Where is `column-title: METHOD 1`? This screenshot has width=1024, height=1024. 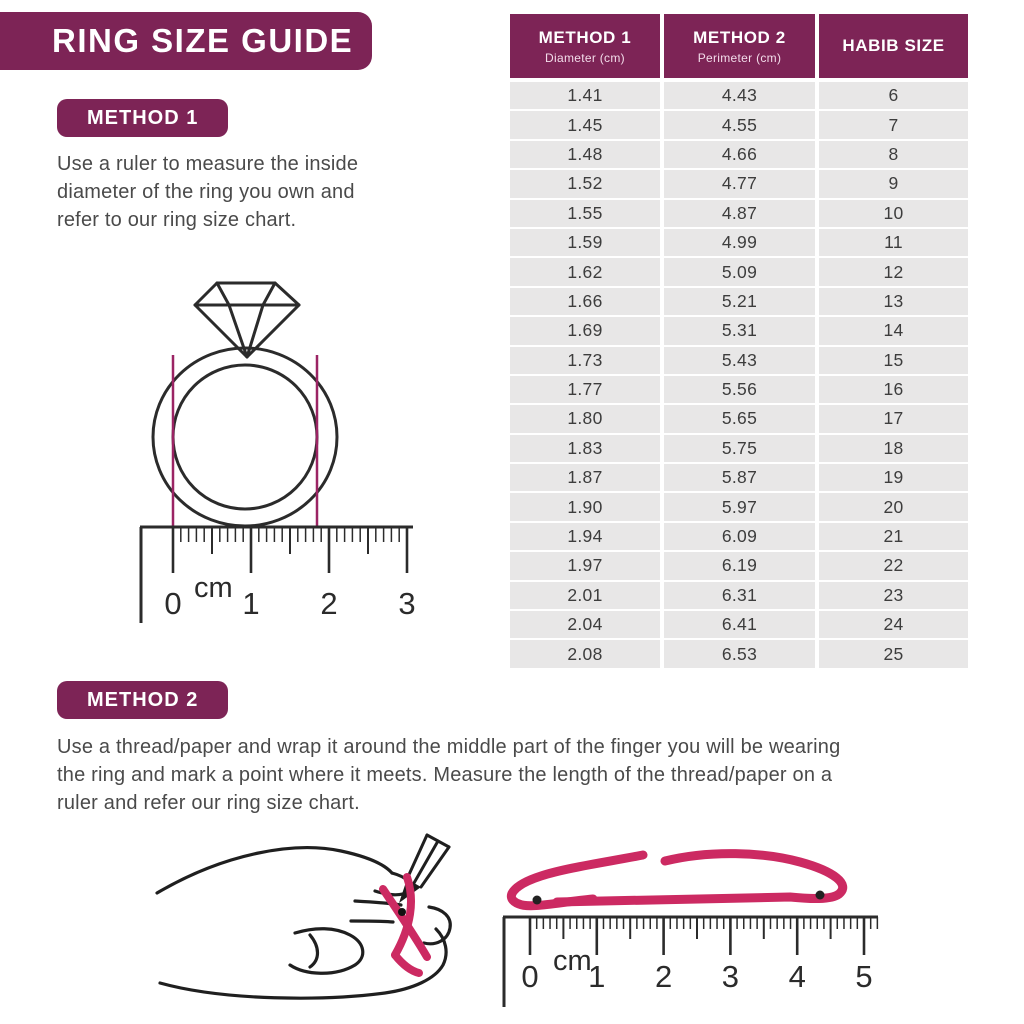
column-title: METHOD 1 is located at coordinates (585, 37).